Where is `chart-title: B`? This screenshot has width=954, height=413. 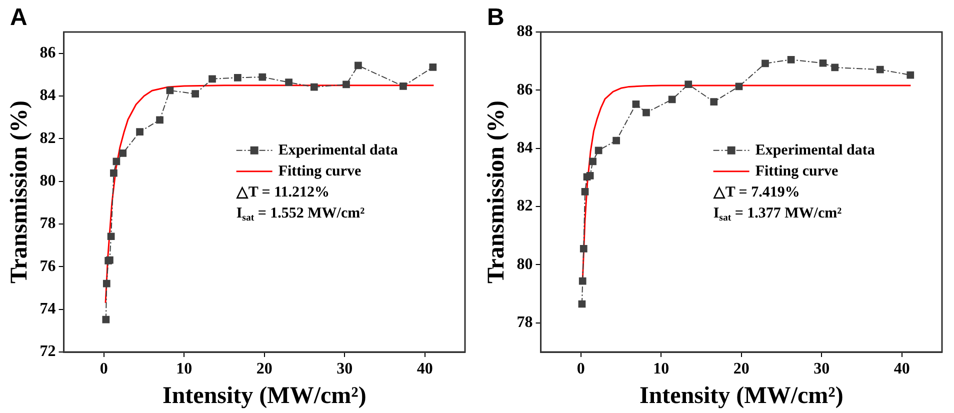
chart-title: B is located at coordinates (495, 18).